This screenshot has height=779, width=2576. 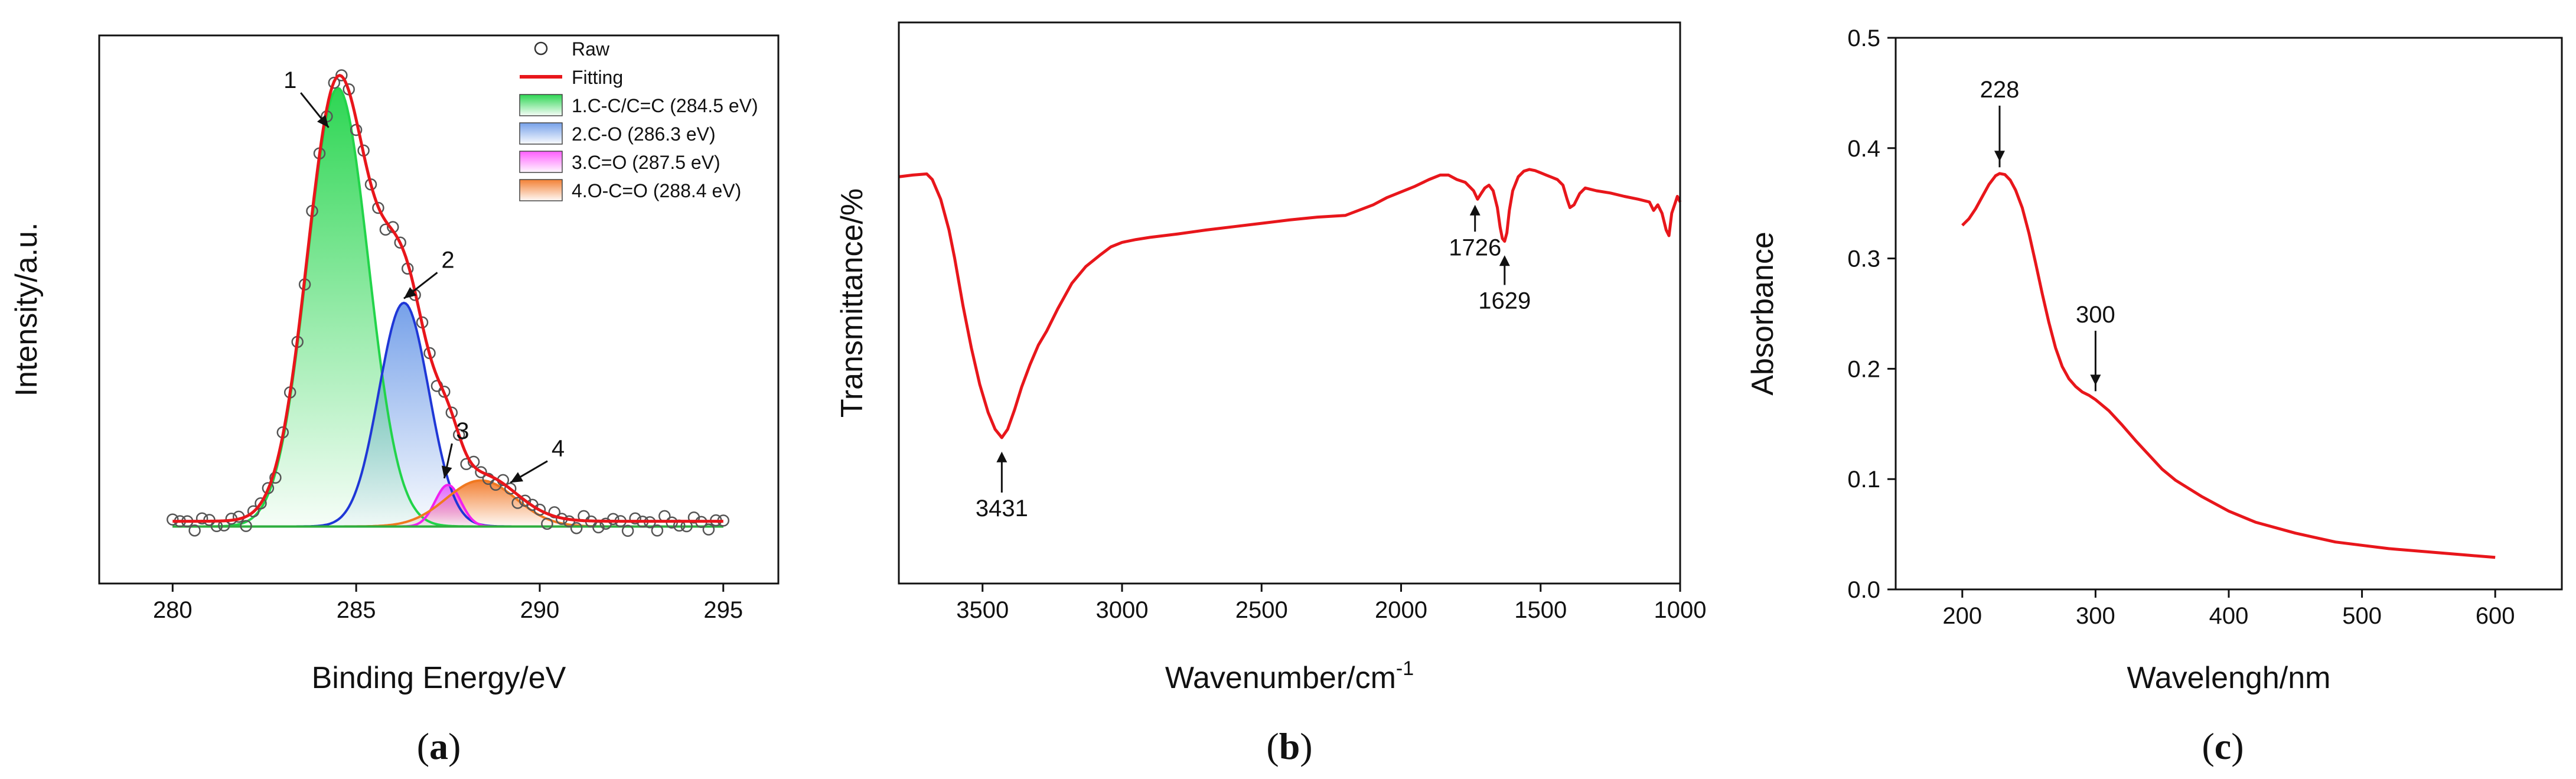 I want to click on peak-2-area, so click(x=447, y=414).